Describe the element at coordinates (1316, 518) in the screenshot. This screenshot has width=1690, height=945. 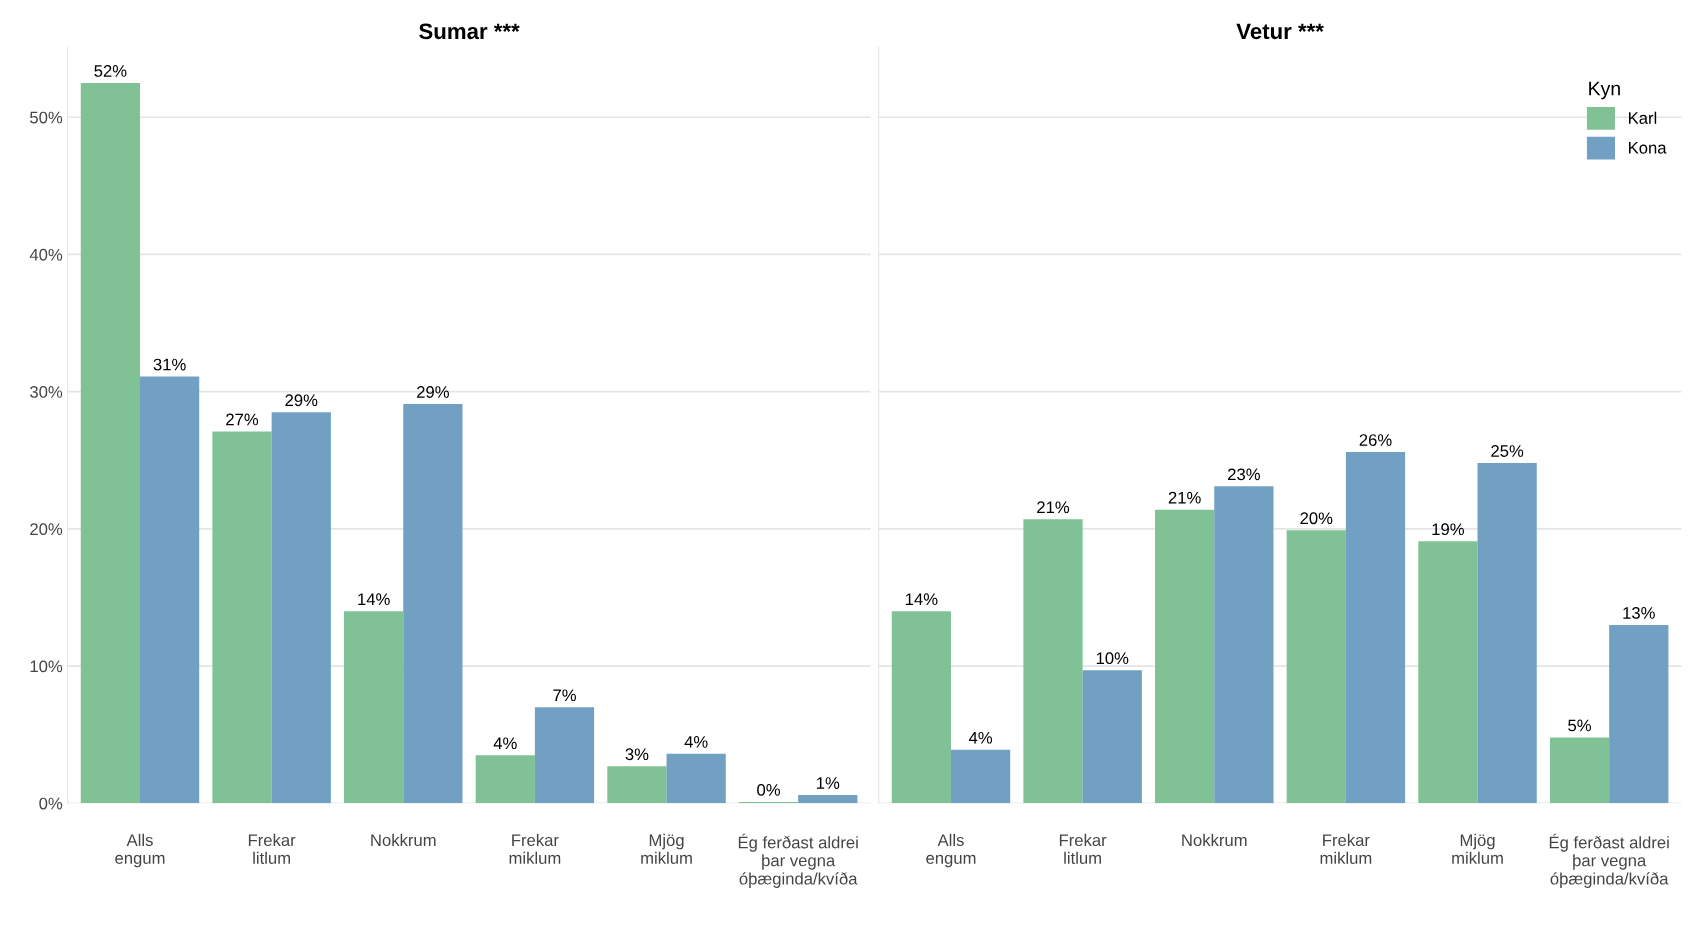
I see `data-label: 20%` at that location.